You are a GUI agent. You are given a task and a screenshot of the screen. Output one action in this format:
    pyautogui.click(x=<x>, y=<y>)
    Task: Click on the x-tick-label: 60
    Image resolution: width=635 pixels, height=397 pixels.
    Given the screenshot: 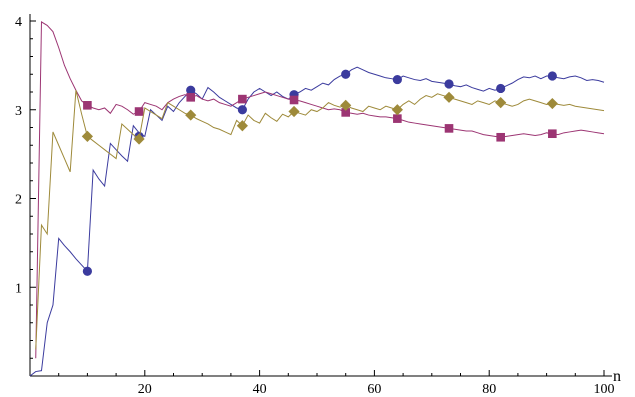 What is the action you would take?
    pyautogui.click(x=374, y=389)
    